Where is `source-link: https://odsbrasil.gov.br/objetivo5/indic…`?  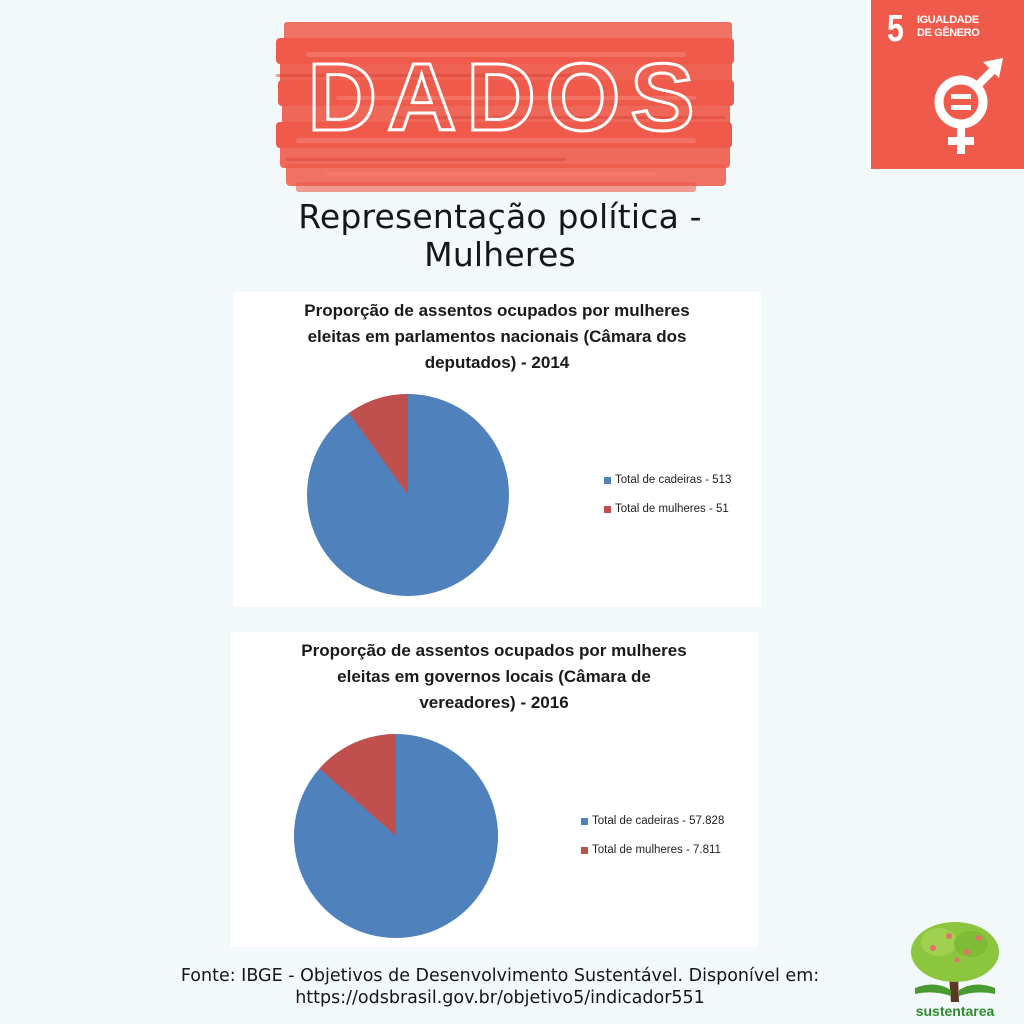
source-link: https://odsbrasil.gov.br/objetivo5/indic… is located at coordinates (500, 998).